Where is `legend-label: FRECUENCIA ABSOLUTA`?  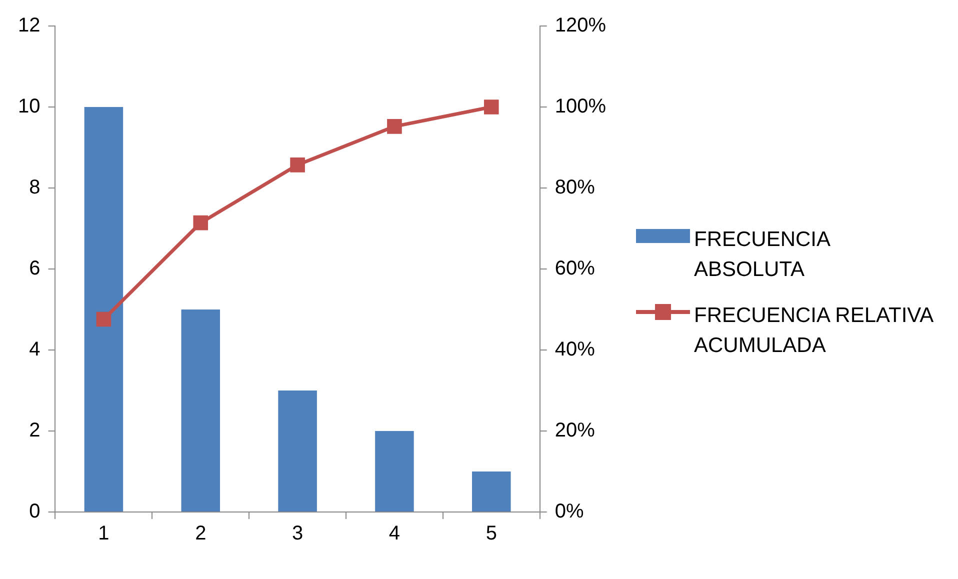 legend-label: FRECUENCIA ABSOLUTA is located at coordinates (762, 255).